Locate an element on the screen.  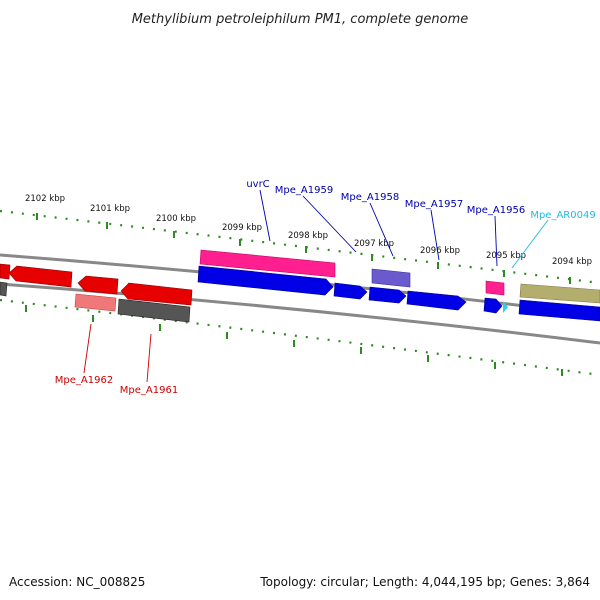
gene-mpe-a1958-feature is located at coordinates (391, 278).